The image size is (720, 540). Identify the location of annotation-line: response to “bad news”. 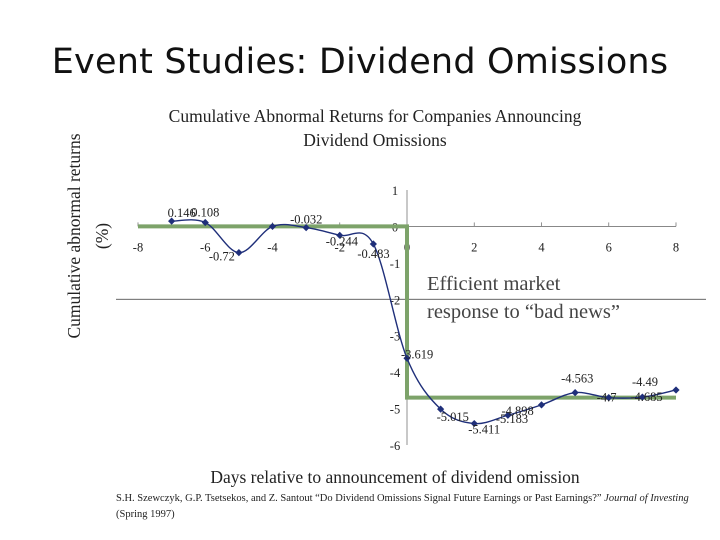
(523, 312).